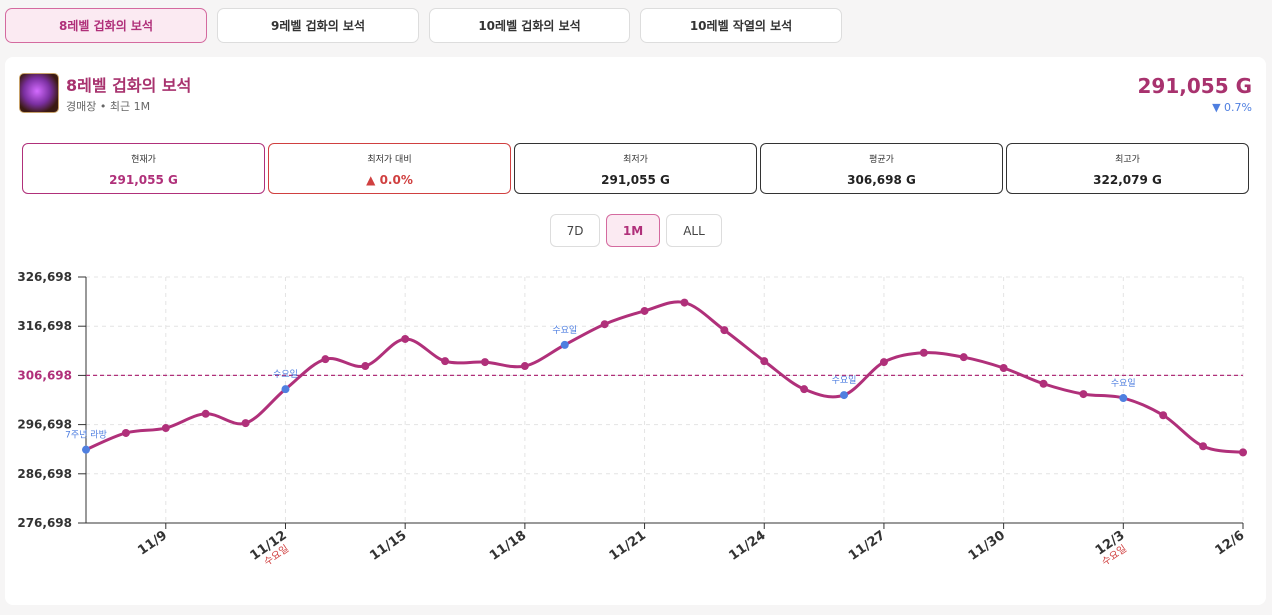  Describe the element at coordinates (633, 230) in the screenshot. I see `range-button: 1M` at that location.